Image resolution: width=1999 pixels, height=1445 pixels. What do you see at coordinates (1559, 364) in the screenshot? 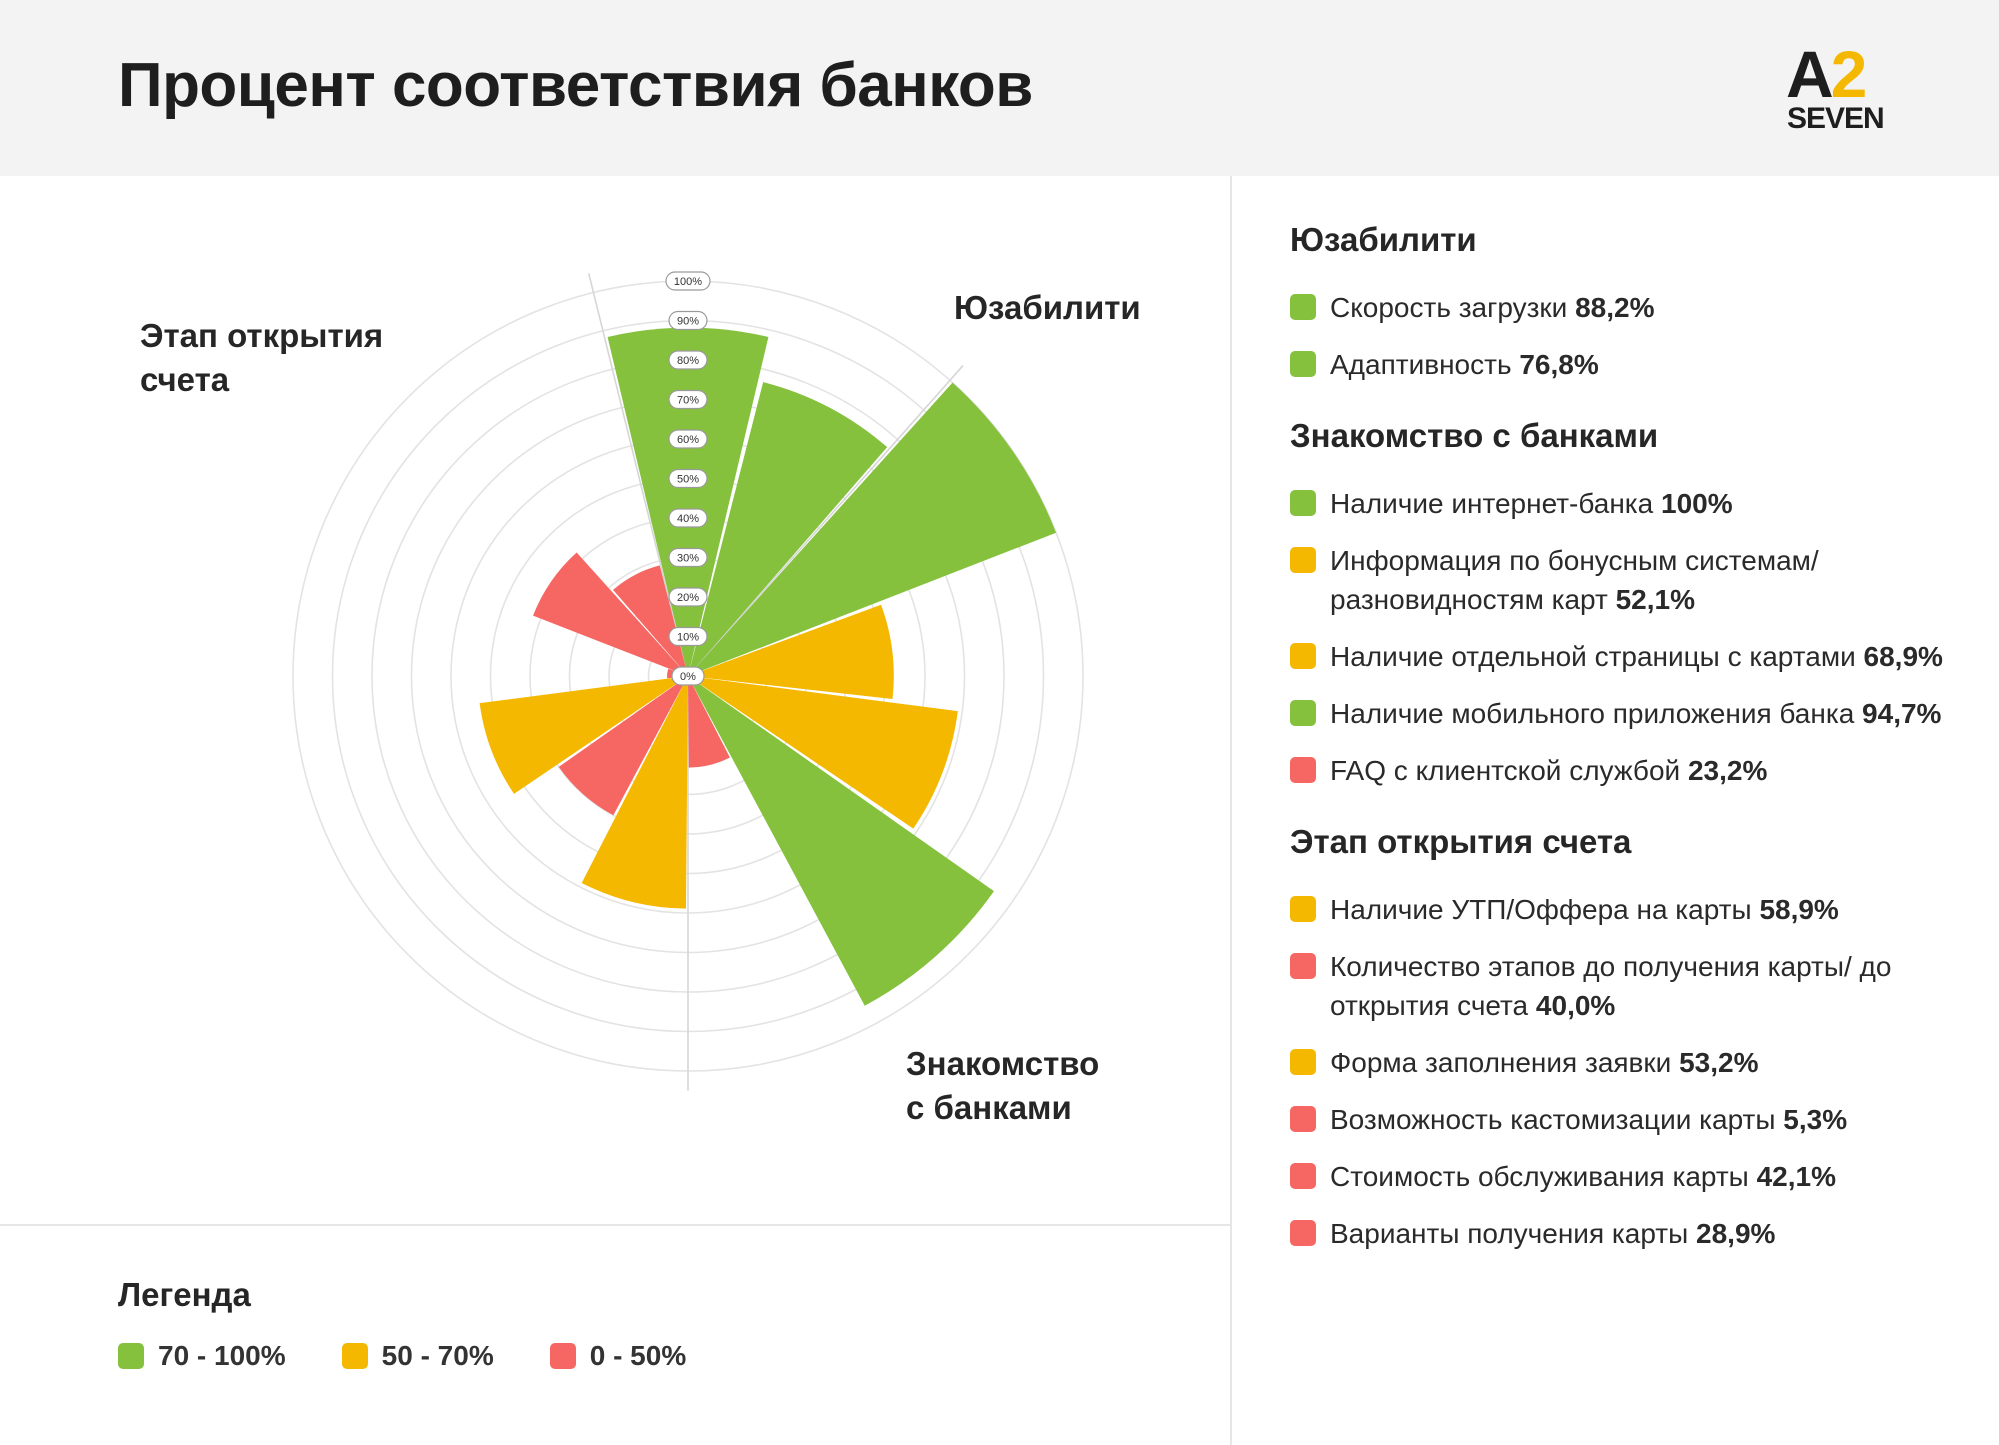
I see `criteria-value: 76,8%` at bounding box center [1559, 364].